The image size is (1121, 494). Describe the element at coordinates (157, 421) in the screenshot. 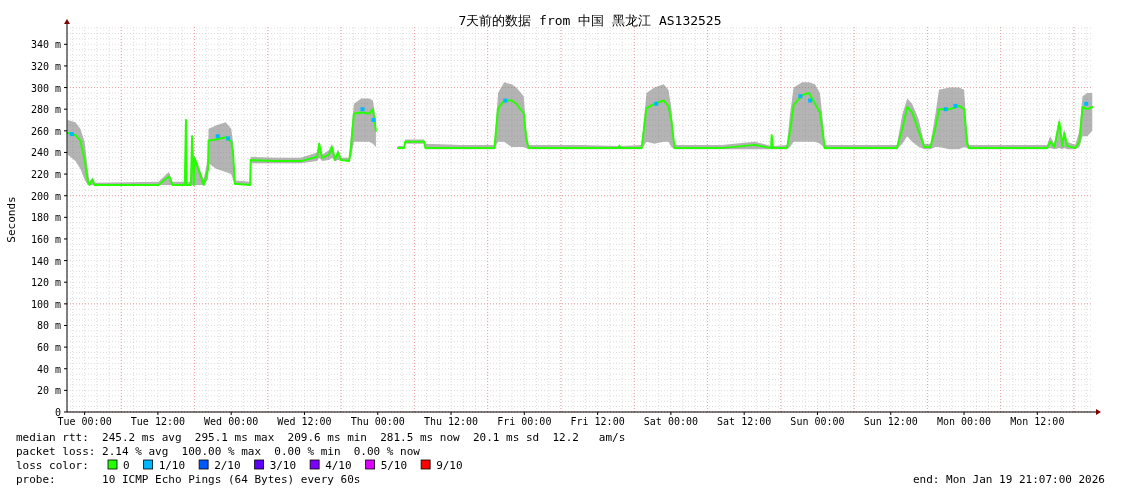

I see `x-tick-label: Tue 12:00` at that location.